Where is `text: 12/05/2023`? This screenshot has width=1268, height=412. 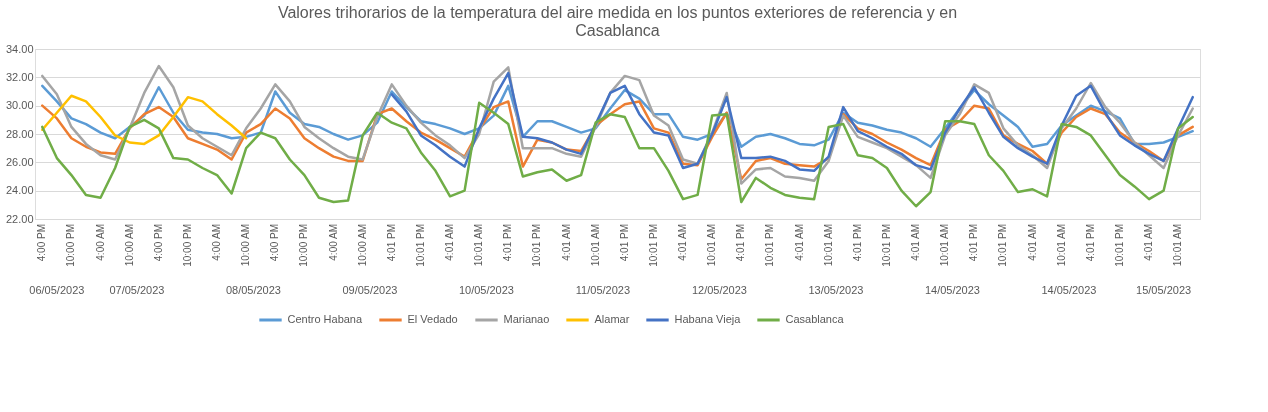
text: 12/05/2023 is located at coordinates (719, 290).